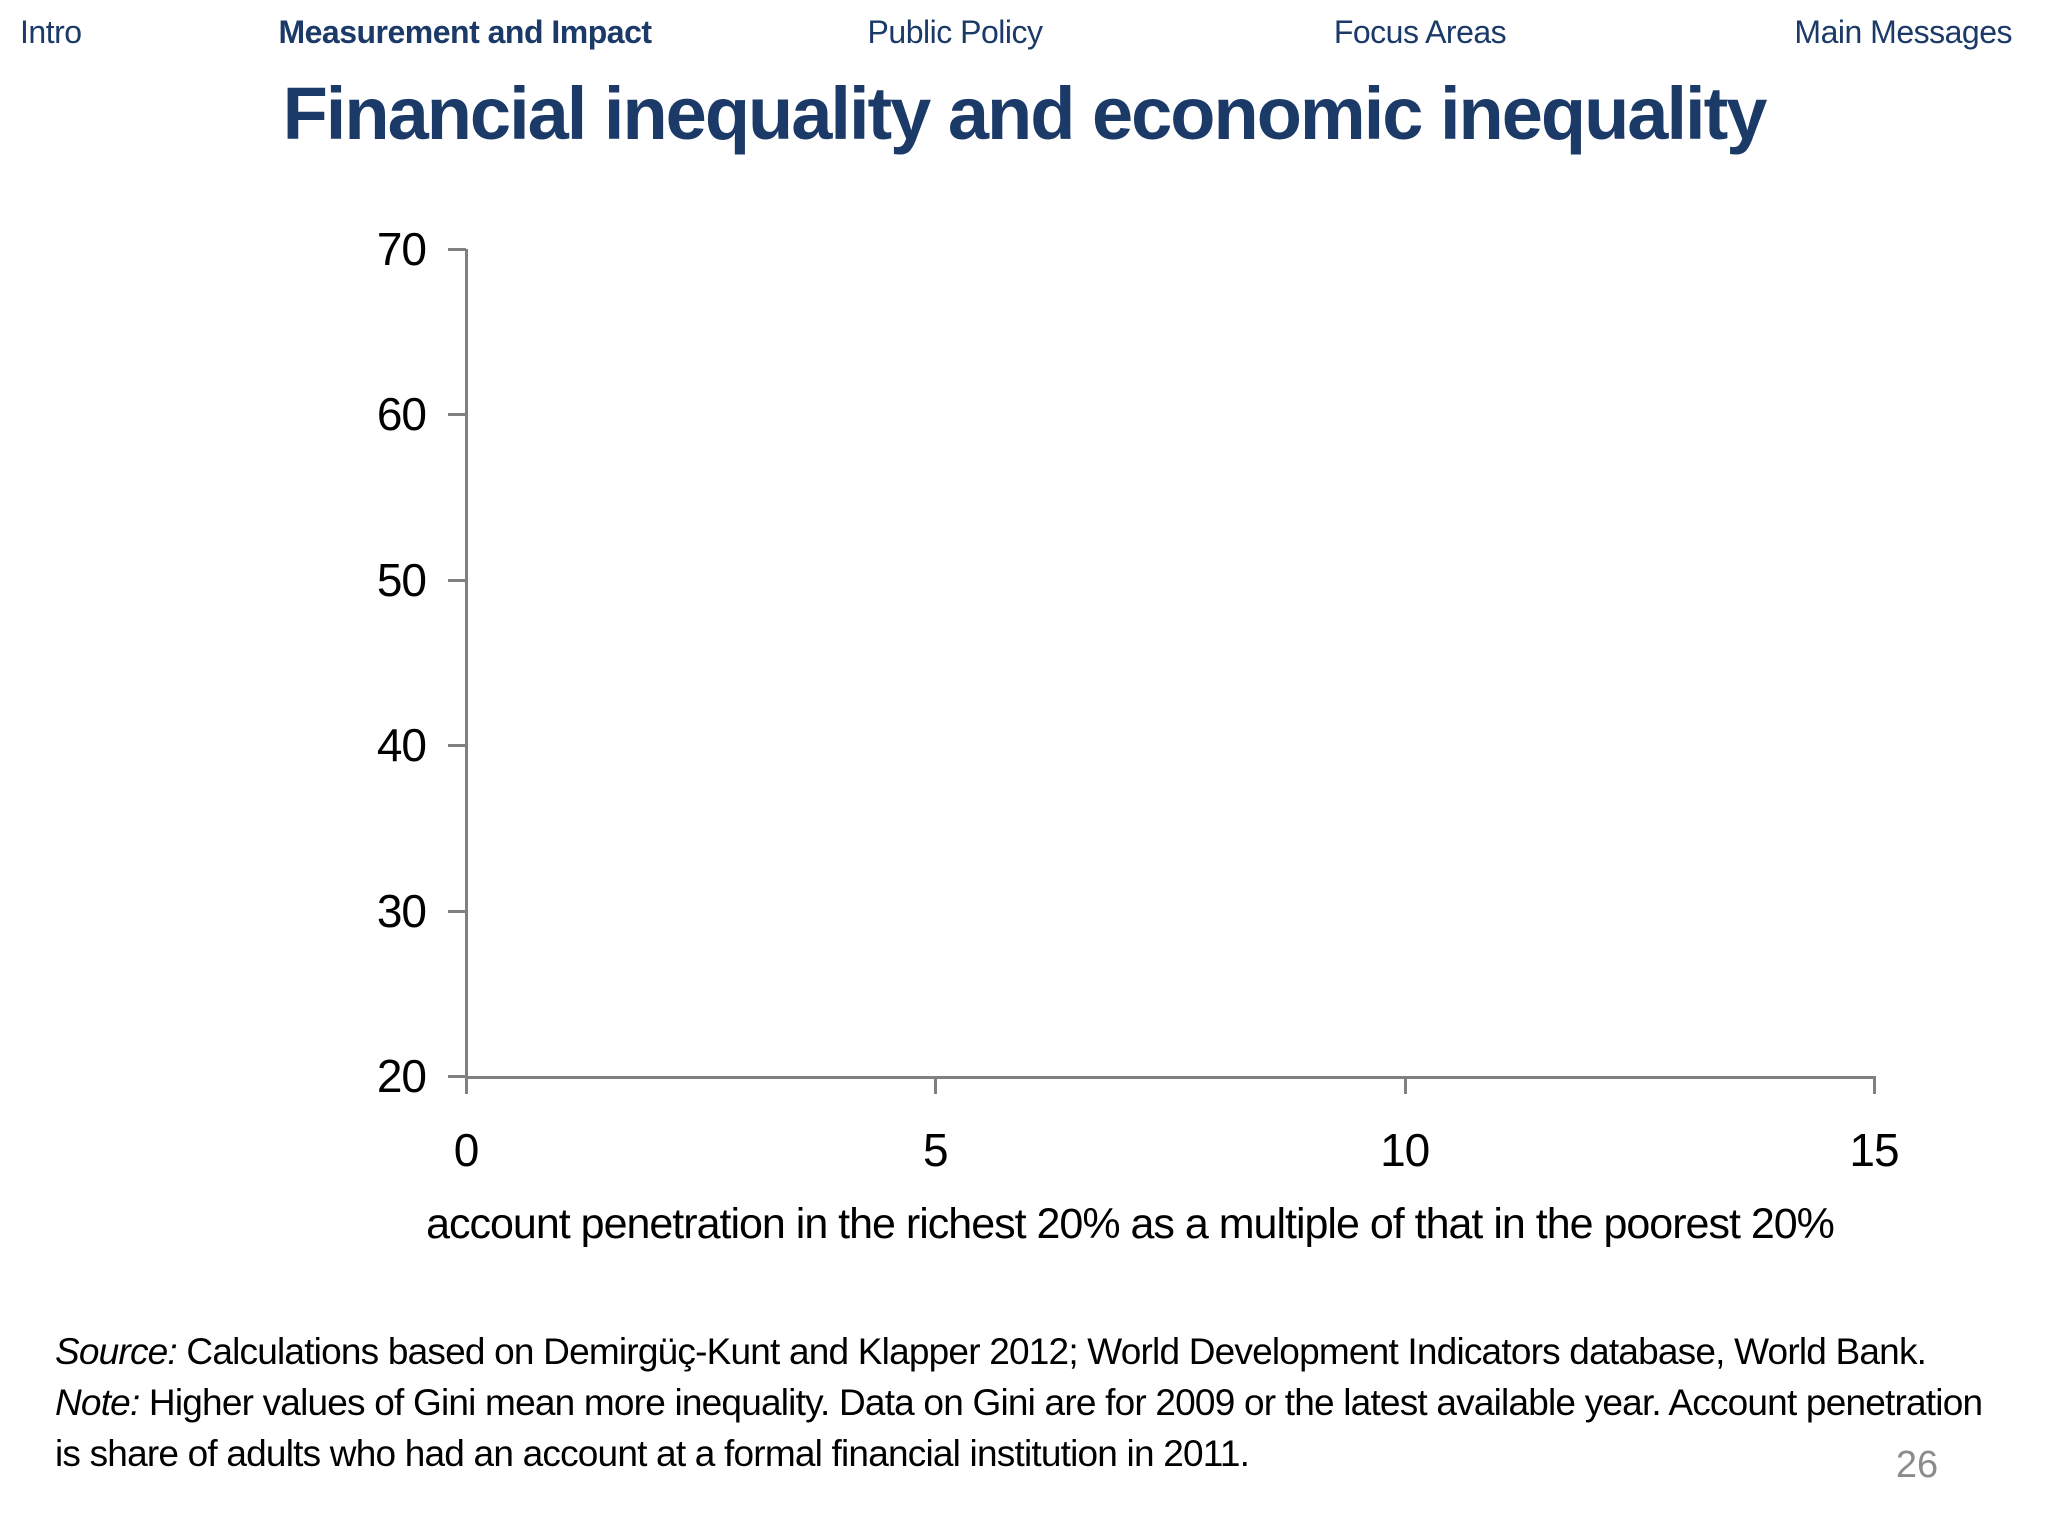  What do you see at coordinates (465, 32) in the screenshot?
I see `nav-item-measurement-and-impact: Measurement and Impact` at bounding box center [465, 32].